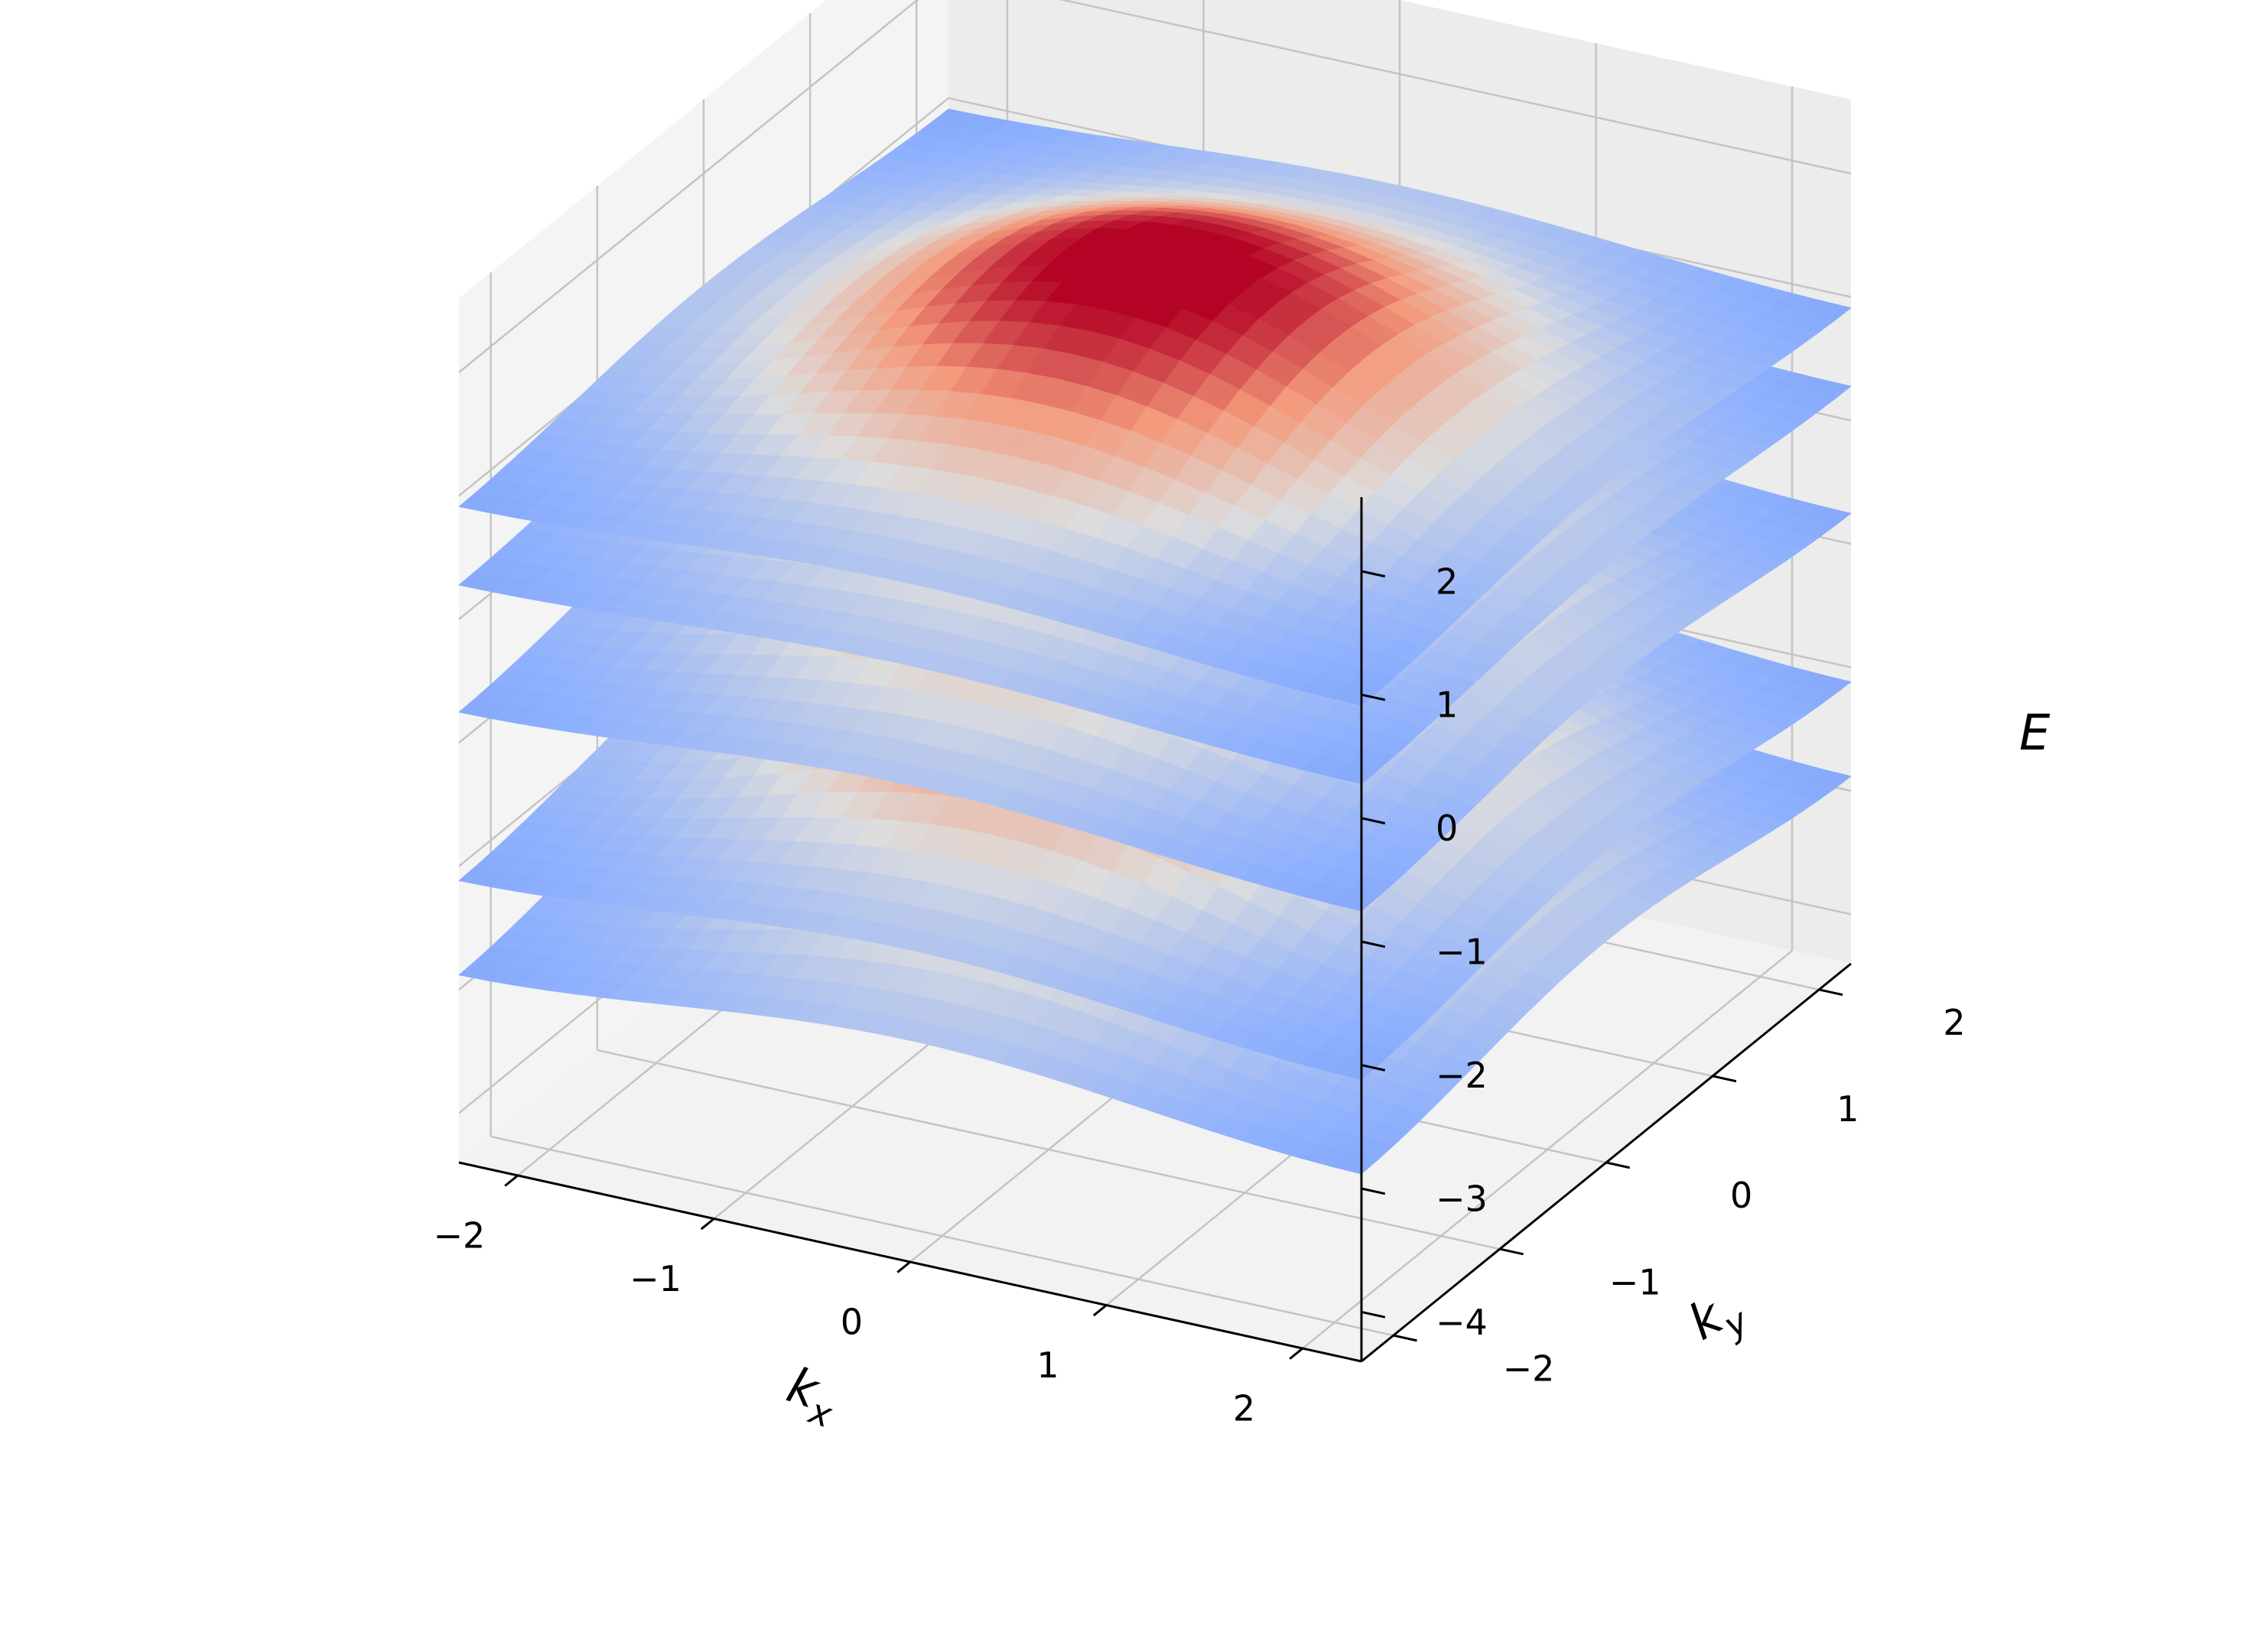 The width and height of the screenshot is (2264, 1652). What do you see at coordinates (655, 1279) in the screenshot?
I see `x-tick-label: −1` at bounding box center [655, 1279].